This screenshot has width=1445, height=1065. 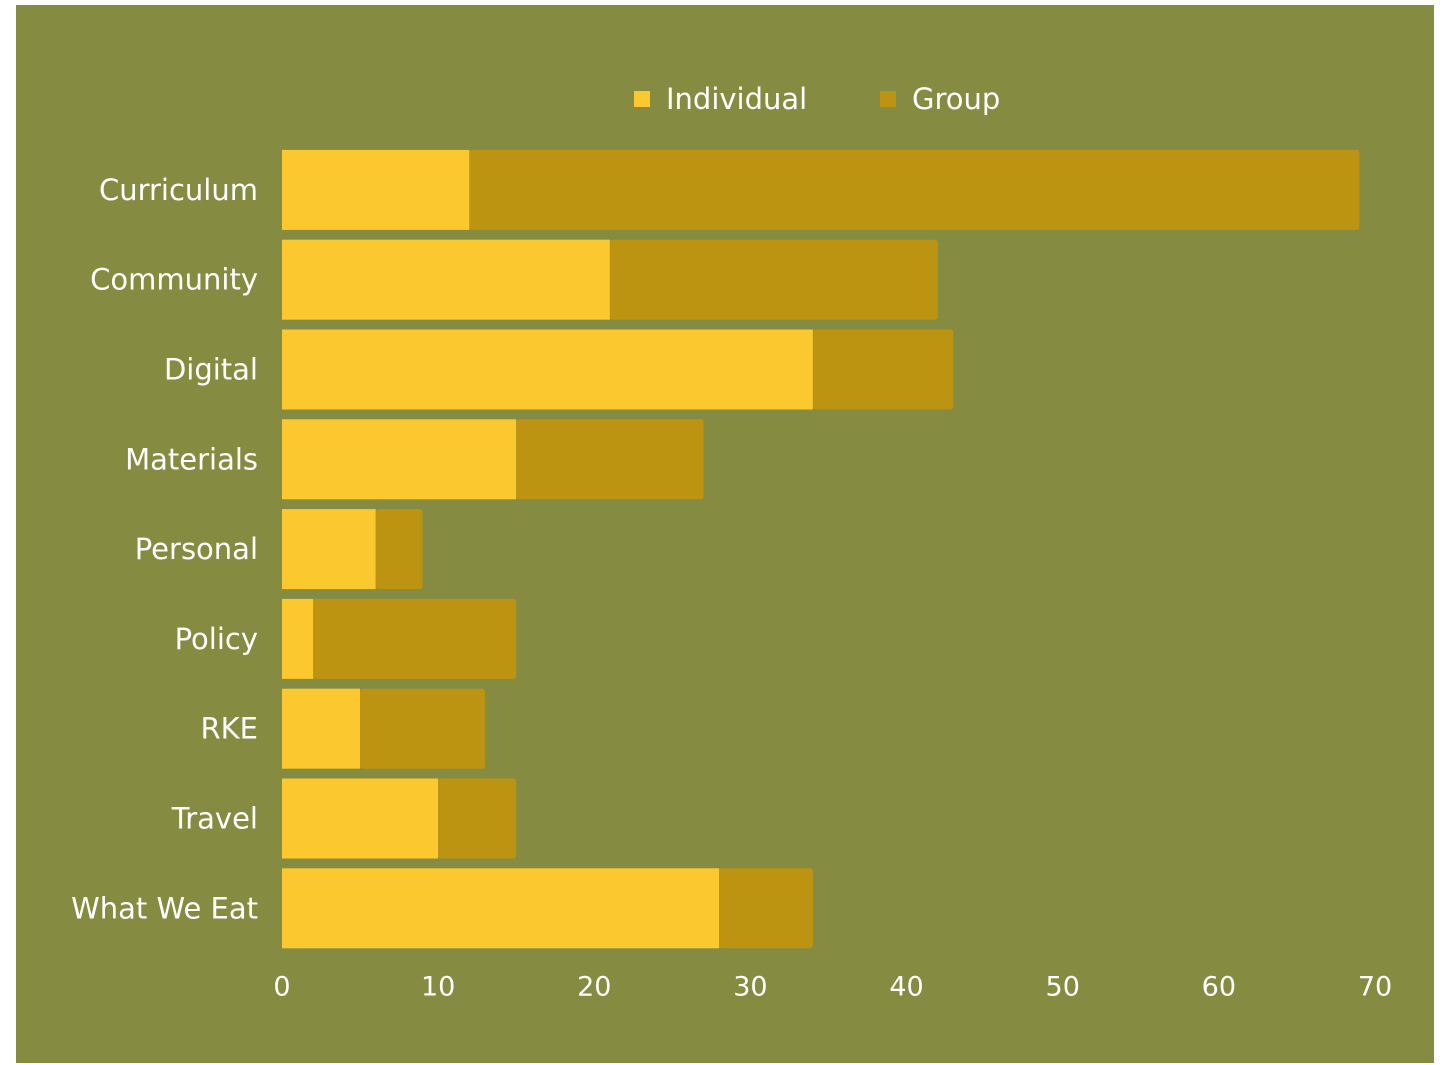 I want to click on legend-label-individual: Individual, so click(x=736, y=99).